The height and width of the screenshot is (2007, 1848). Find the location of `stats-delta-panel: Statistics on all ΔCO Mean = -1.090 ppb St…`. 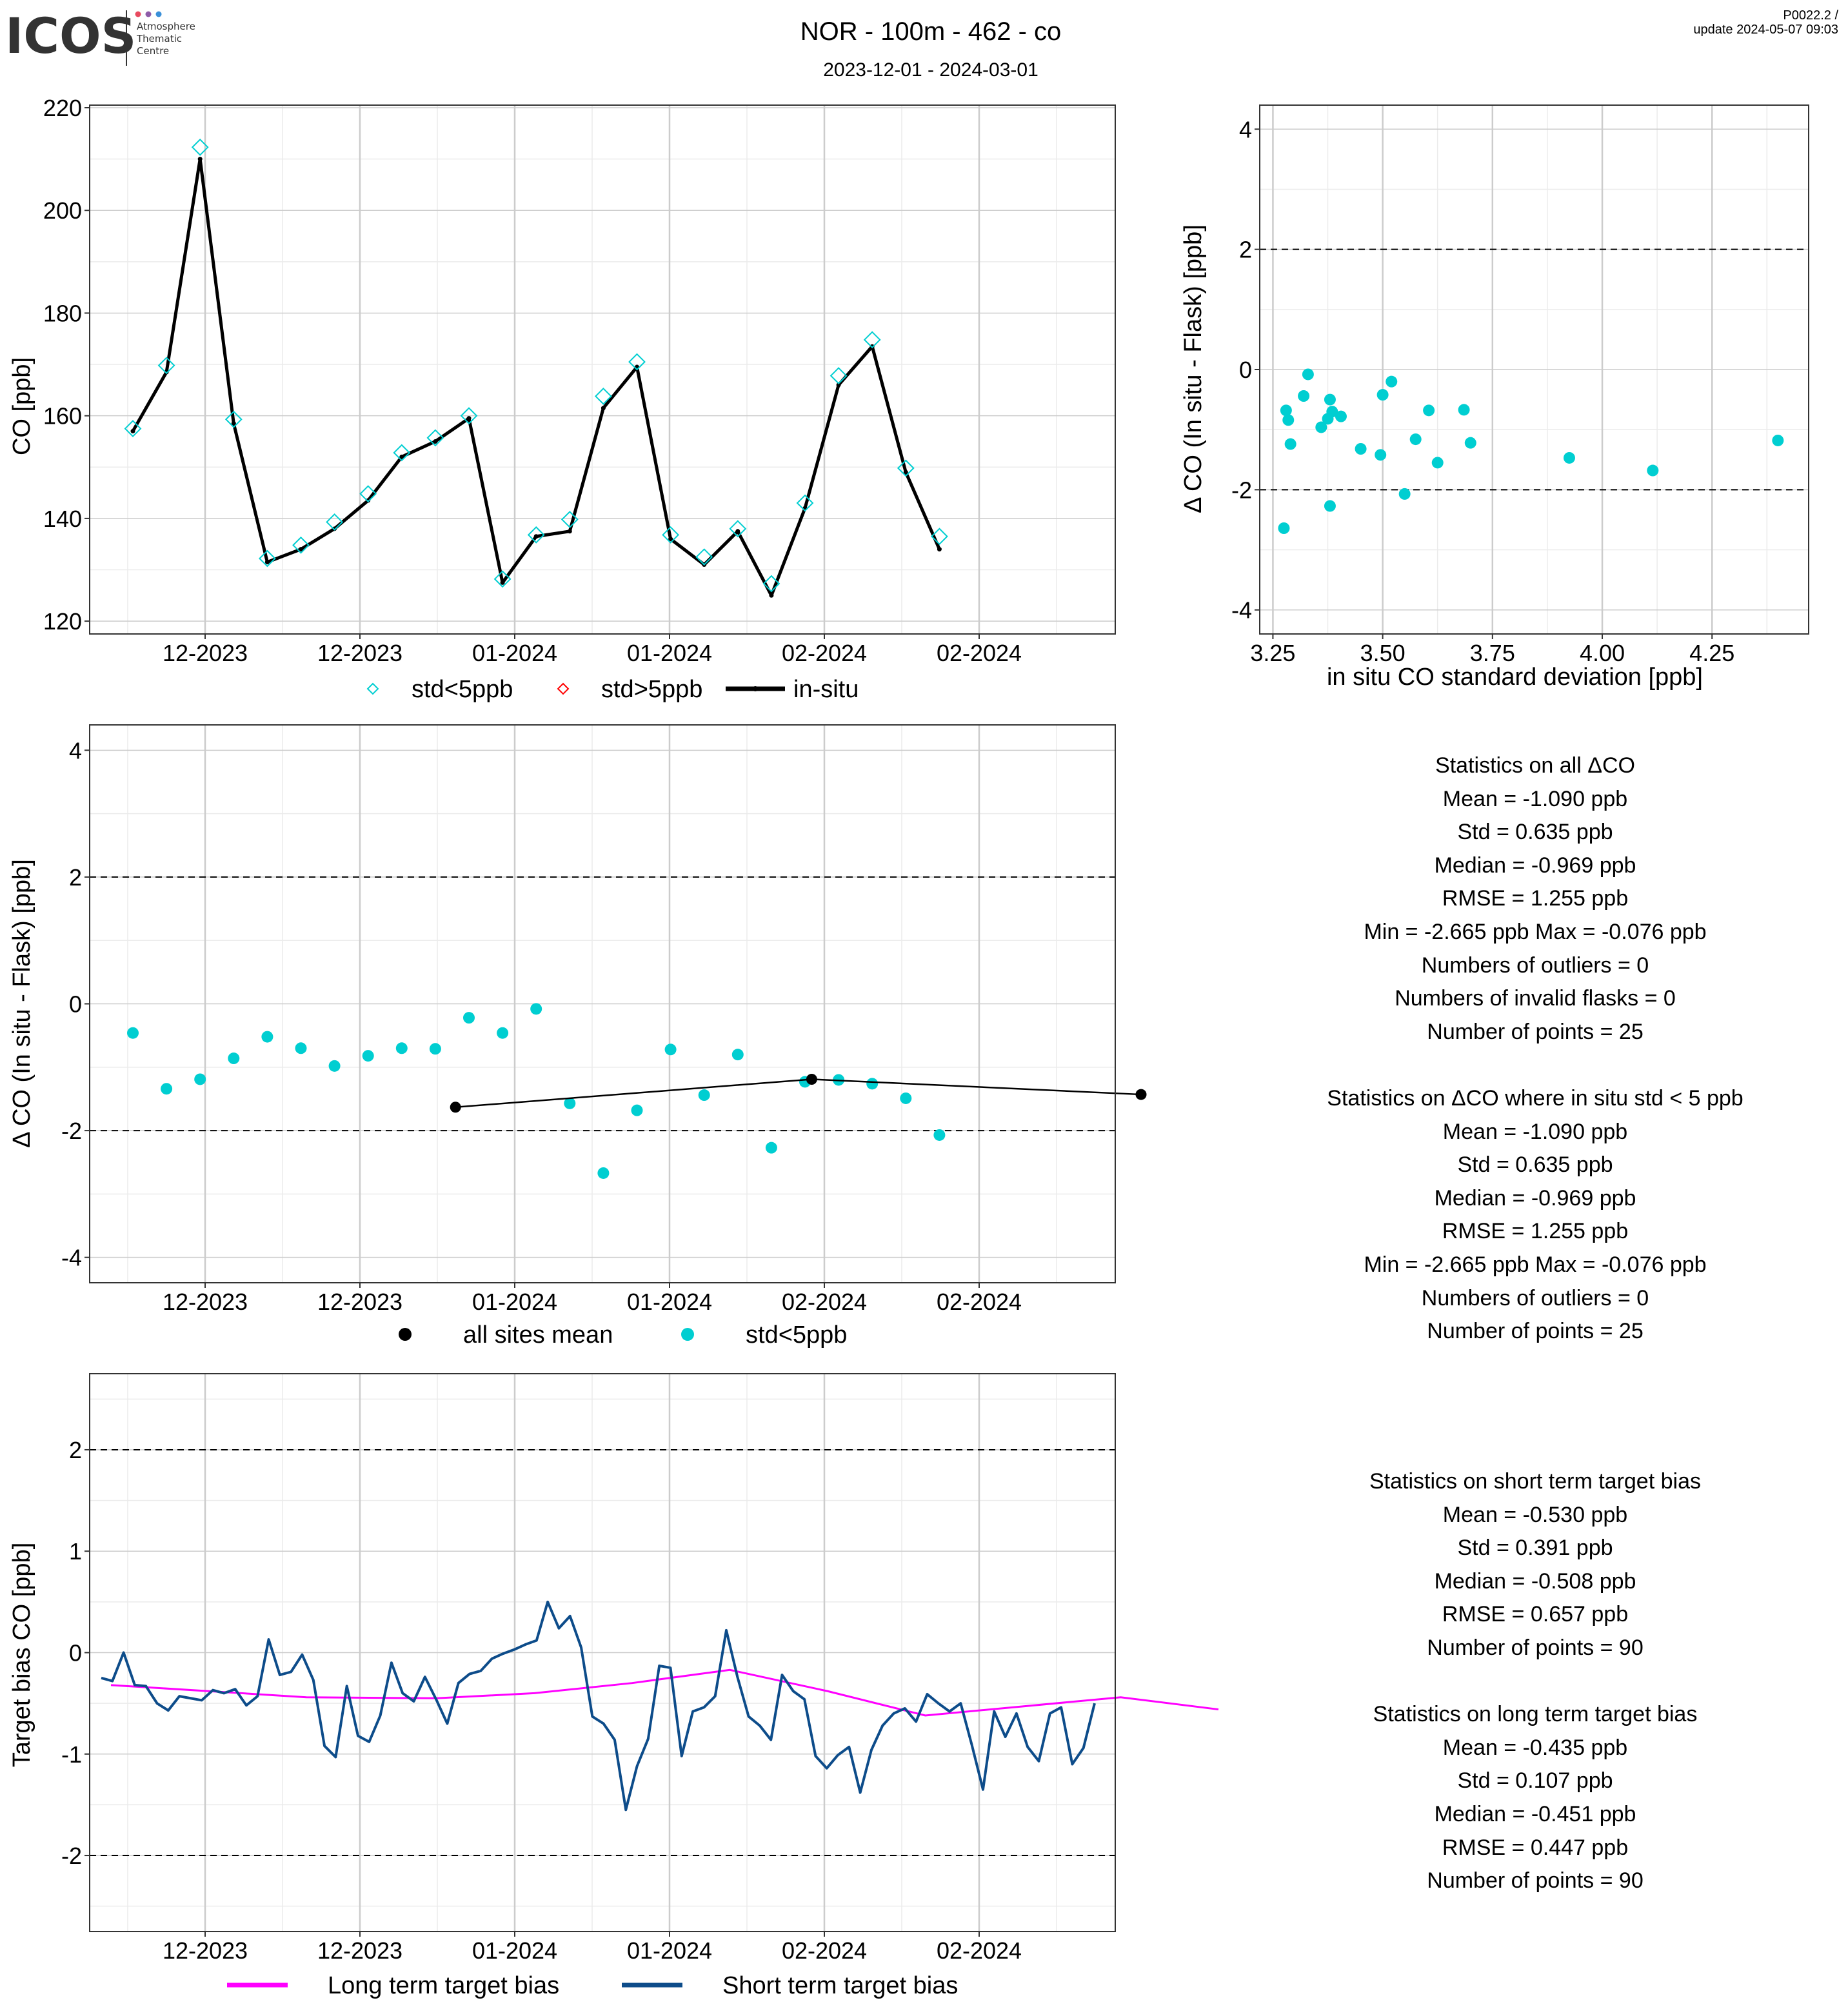

stats-delta-panel: Statistics on all ΔCO Mean = -1.090 ppb St… is located at coordinates (1535, 1049).